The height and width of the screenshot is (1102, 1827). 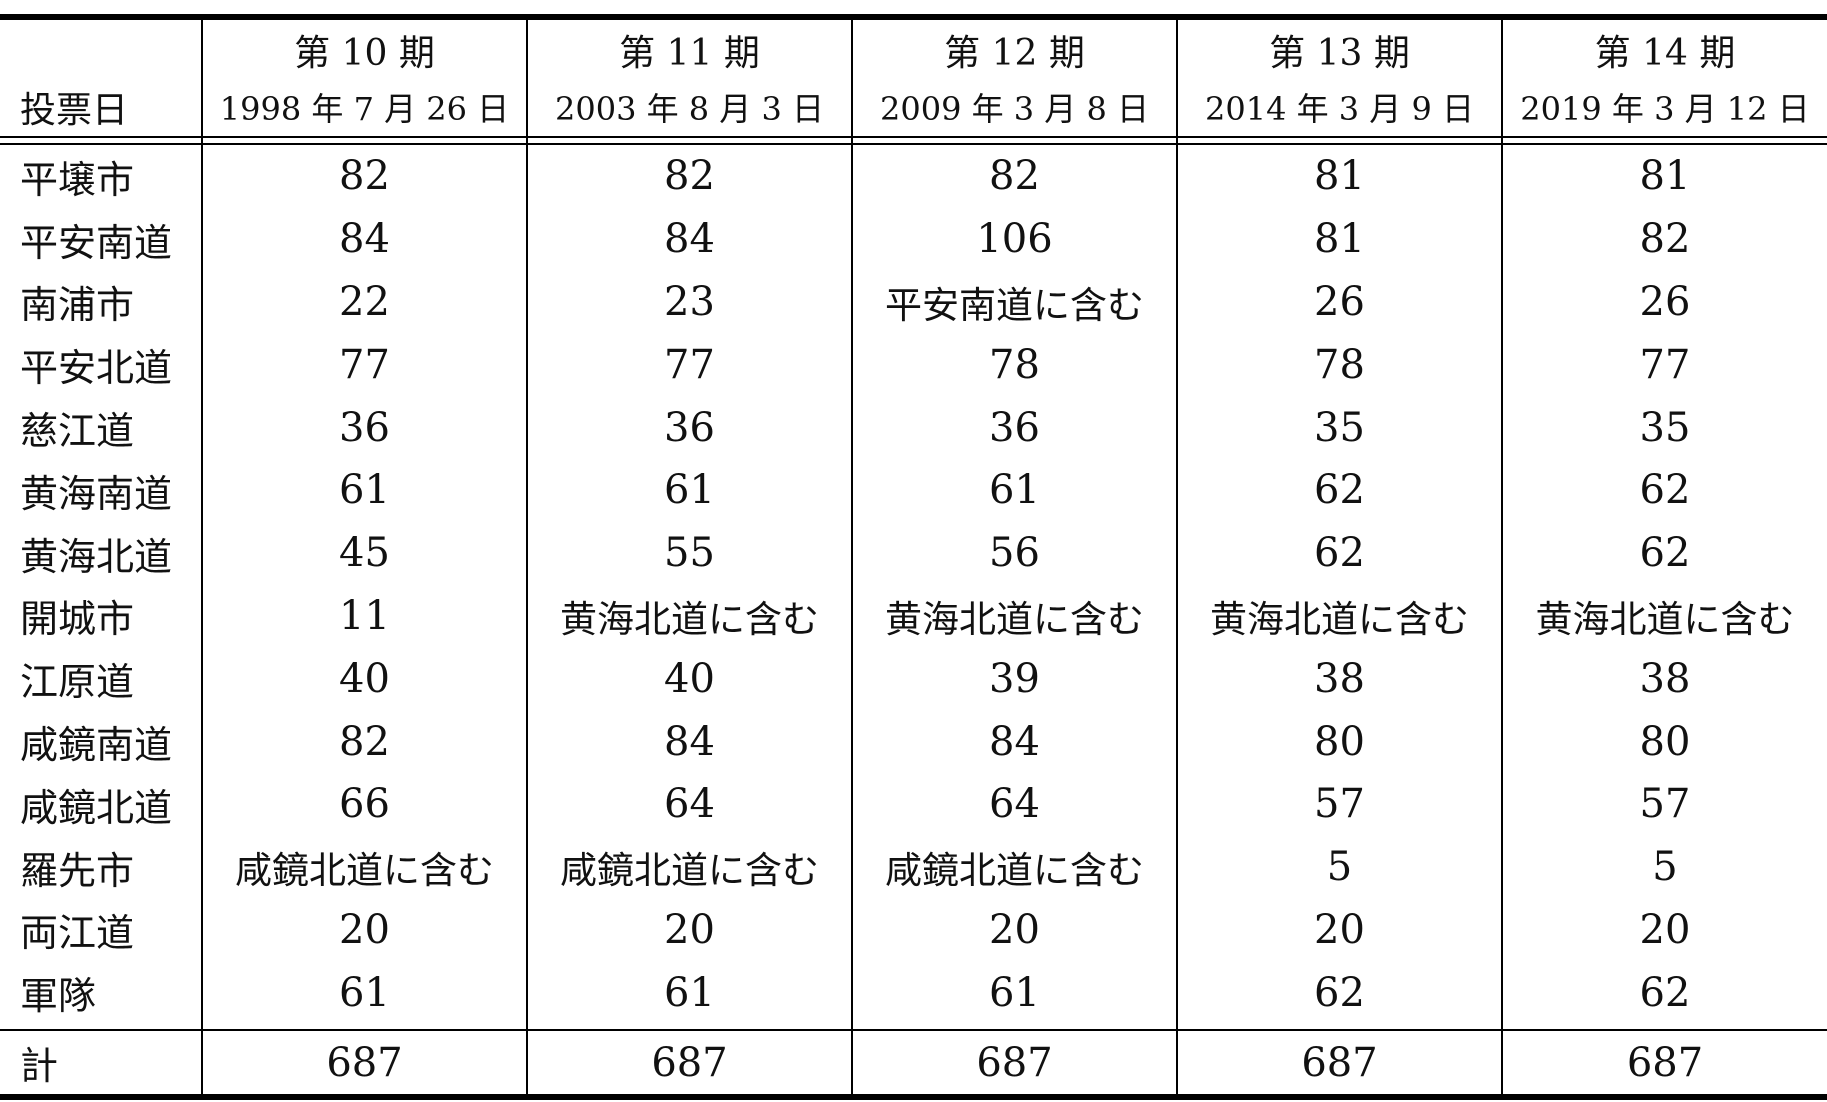 I want to click on term-header: 第 11 期, so click(x=689, y=47).